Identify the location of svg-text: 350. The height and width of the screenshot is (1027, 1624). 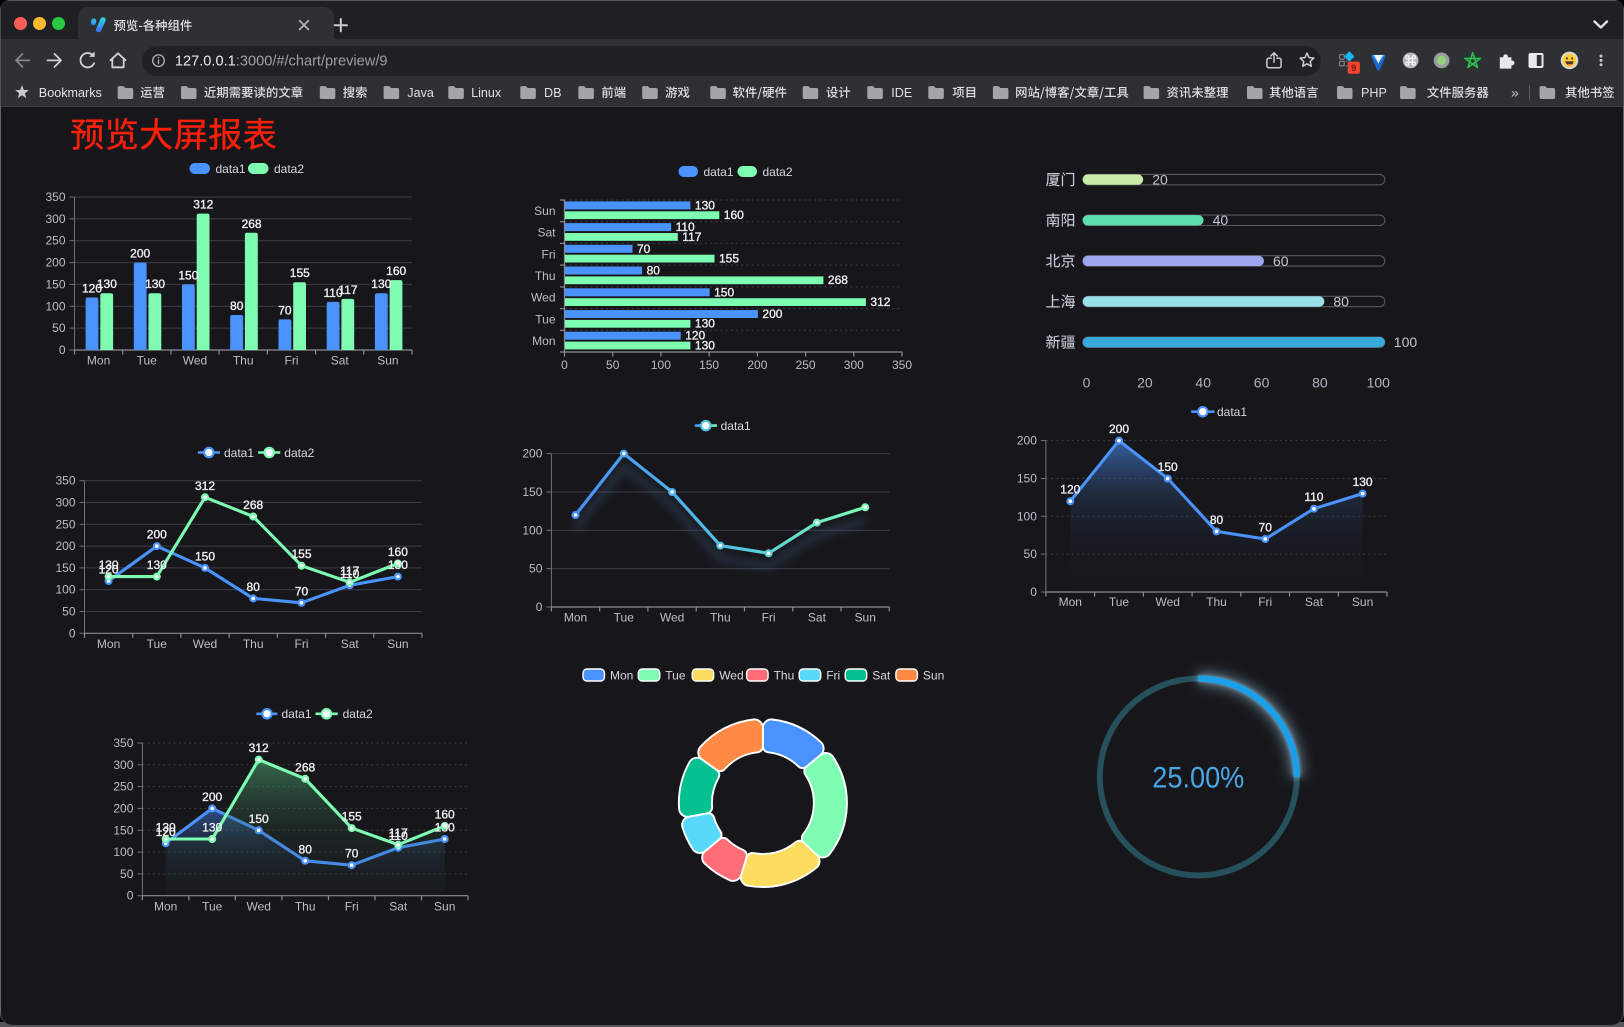
(902, 365).